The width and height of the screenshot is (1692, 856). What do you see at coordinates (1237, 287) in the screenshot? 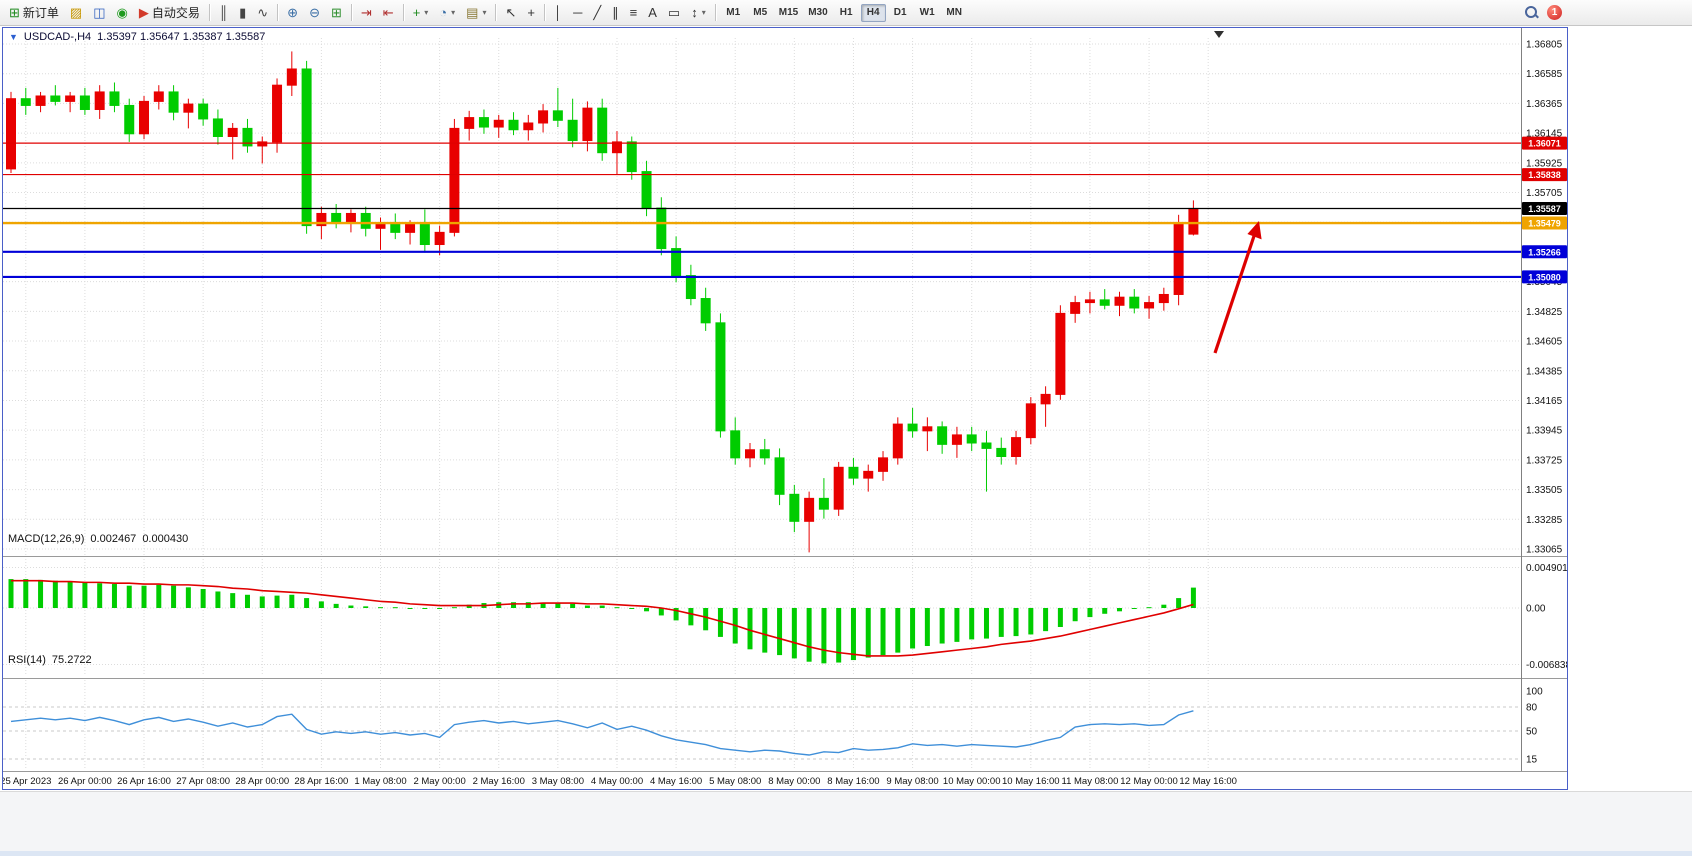
I see `trend-arrow-annotation` at bounding box center [1237, 287].